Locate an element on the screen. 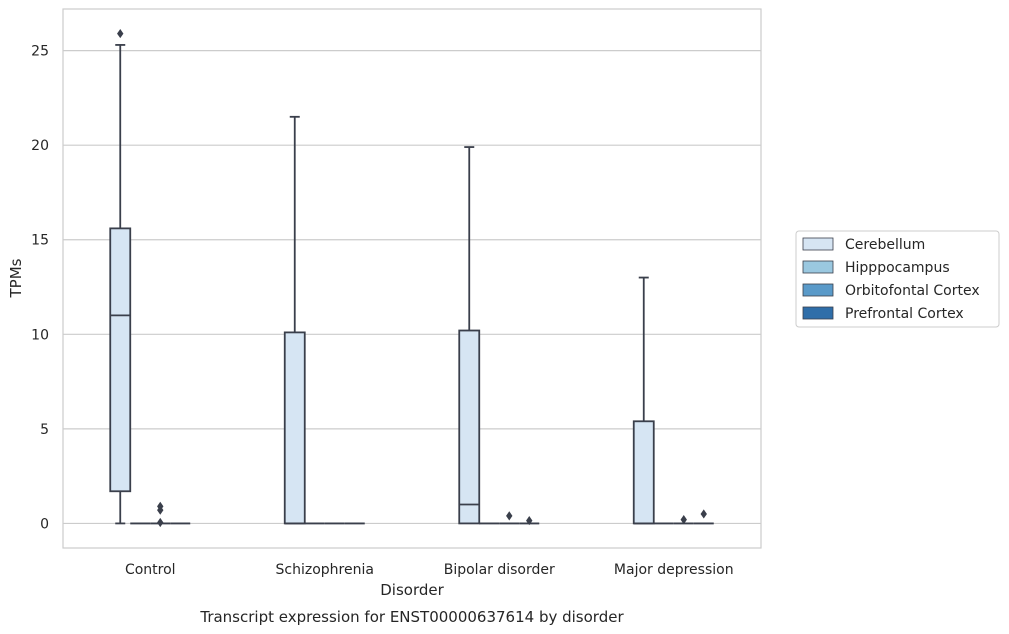 This screenshot has height=634, width=1009. x-tick-label: Control is located at coordinates (150, 570).